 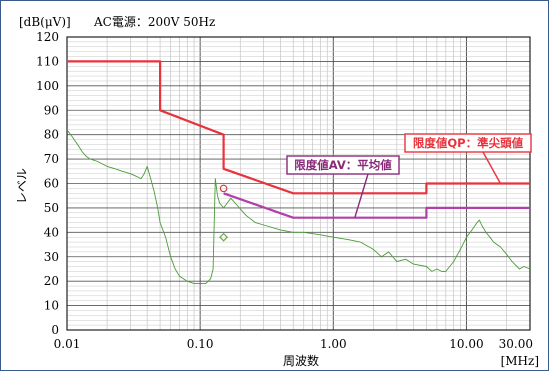 What do you see at coordinates (516, 344) in the screenshot?
I see `x-tick-label: 30.00` at bounding box center [516, 344].